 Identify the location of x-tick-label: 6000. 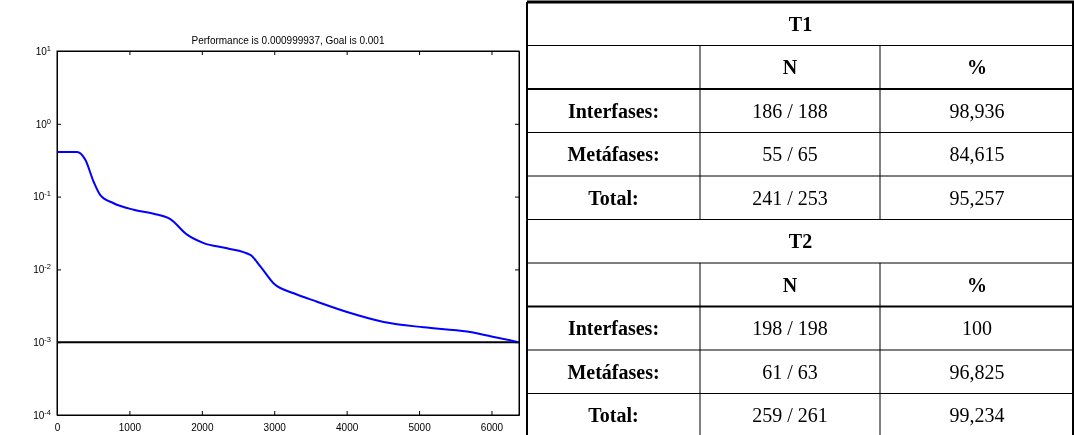
(492, 427).